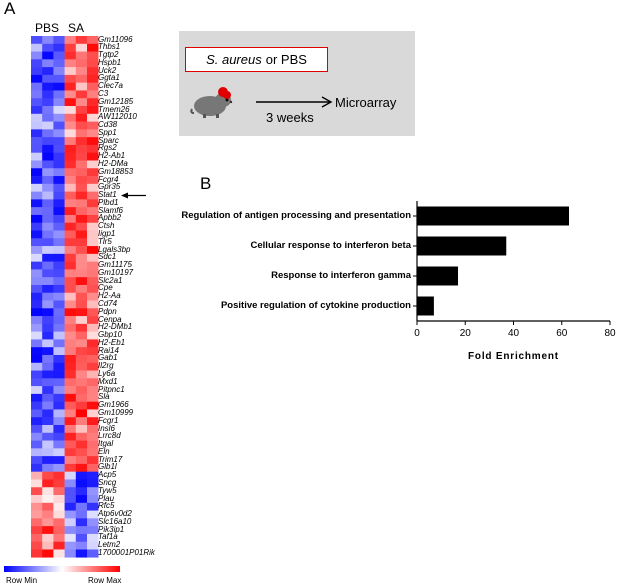  I want to click on bar, so click(438, 276).